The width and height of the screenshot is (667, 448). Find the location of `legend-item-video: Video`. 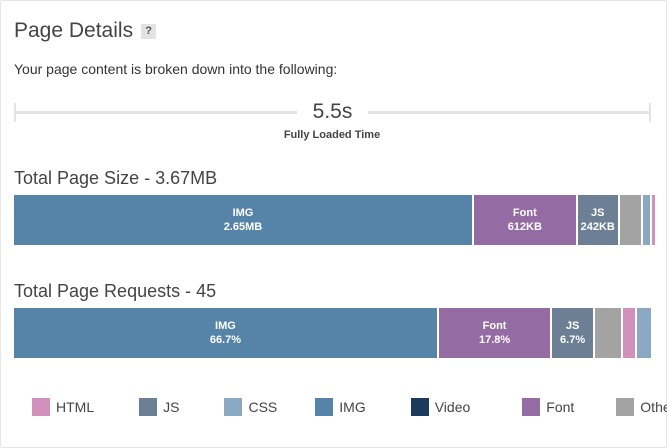

legend-item-video: Video is located at coordinates (440, 407).